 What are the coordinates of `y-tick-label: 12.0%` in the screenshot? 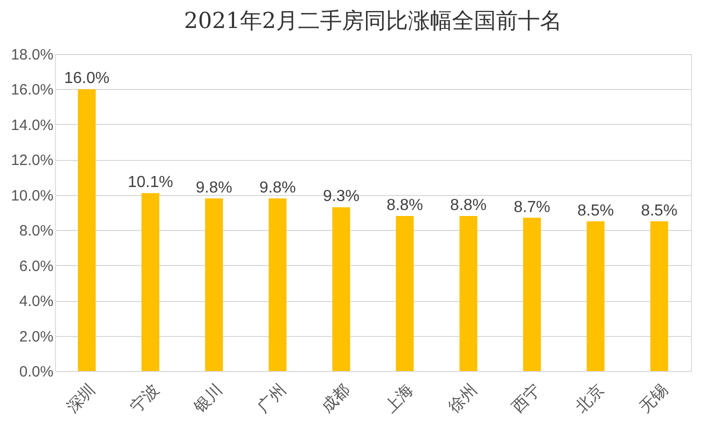 It's located at (32, 161).